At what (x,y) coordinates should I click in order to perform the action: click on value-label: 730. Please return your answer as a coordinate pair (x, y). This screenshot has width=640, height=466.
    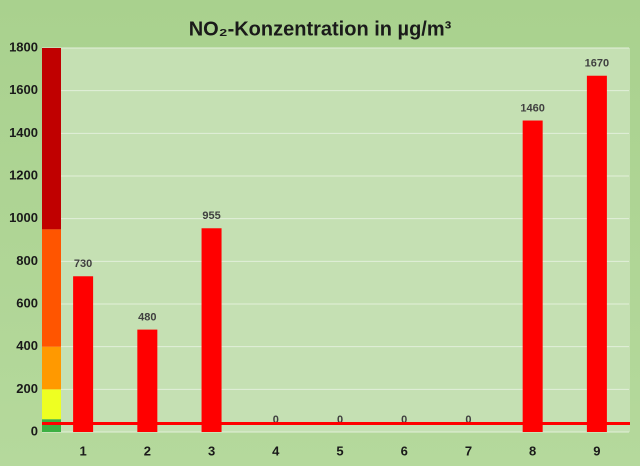
    Looking at the image, I should click on (83, 264).